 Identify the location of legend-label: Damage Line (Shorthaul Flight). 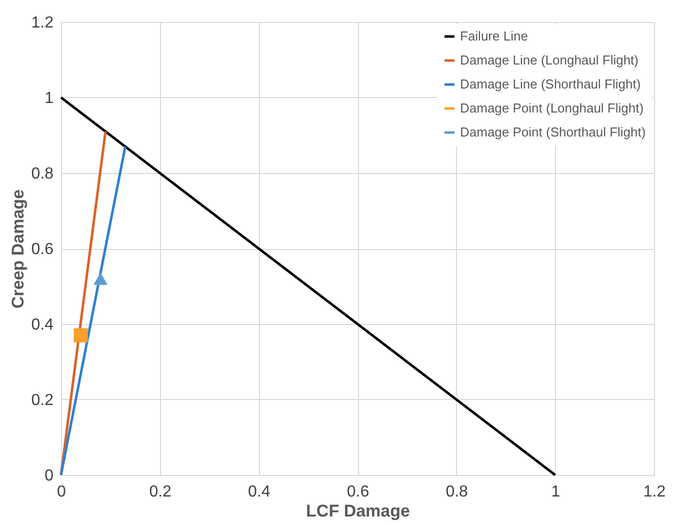
(550, 84).